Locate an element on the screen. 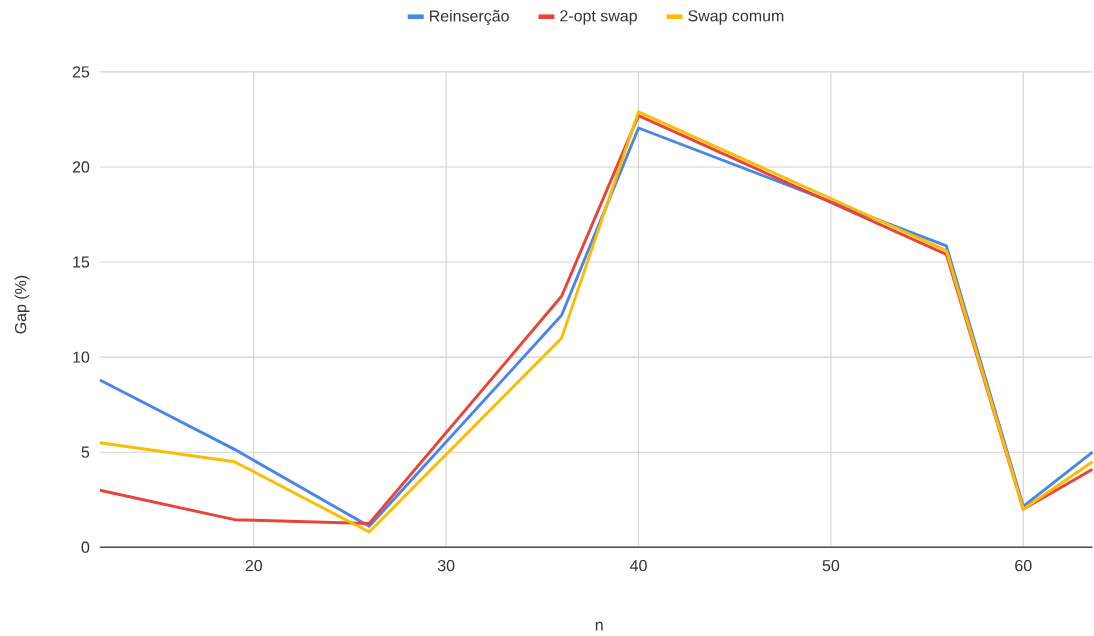  x-tick-label: 20 is located at coordinates (254, 565).